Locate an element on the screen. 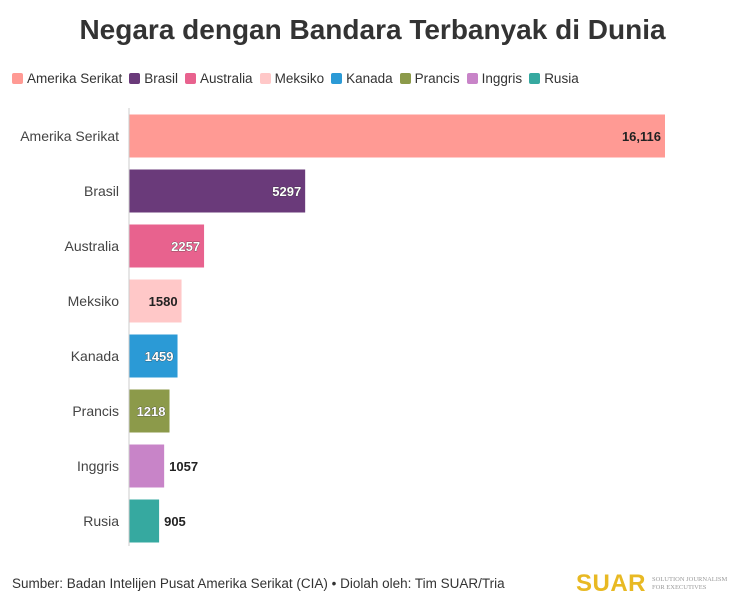 This screenshot has width=745, height=610. data-label: 905 is located at coordinates (175, 521).